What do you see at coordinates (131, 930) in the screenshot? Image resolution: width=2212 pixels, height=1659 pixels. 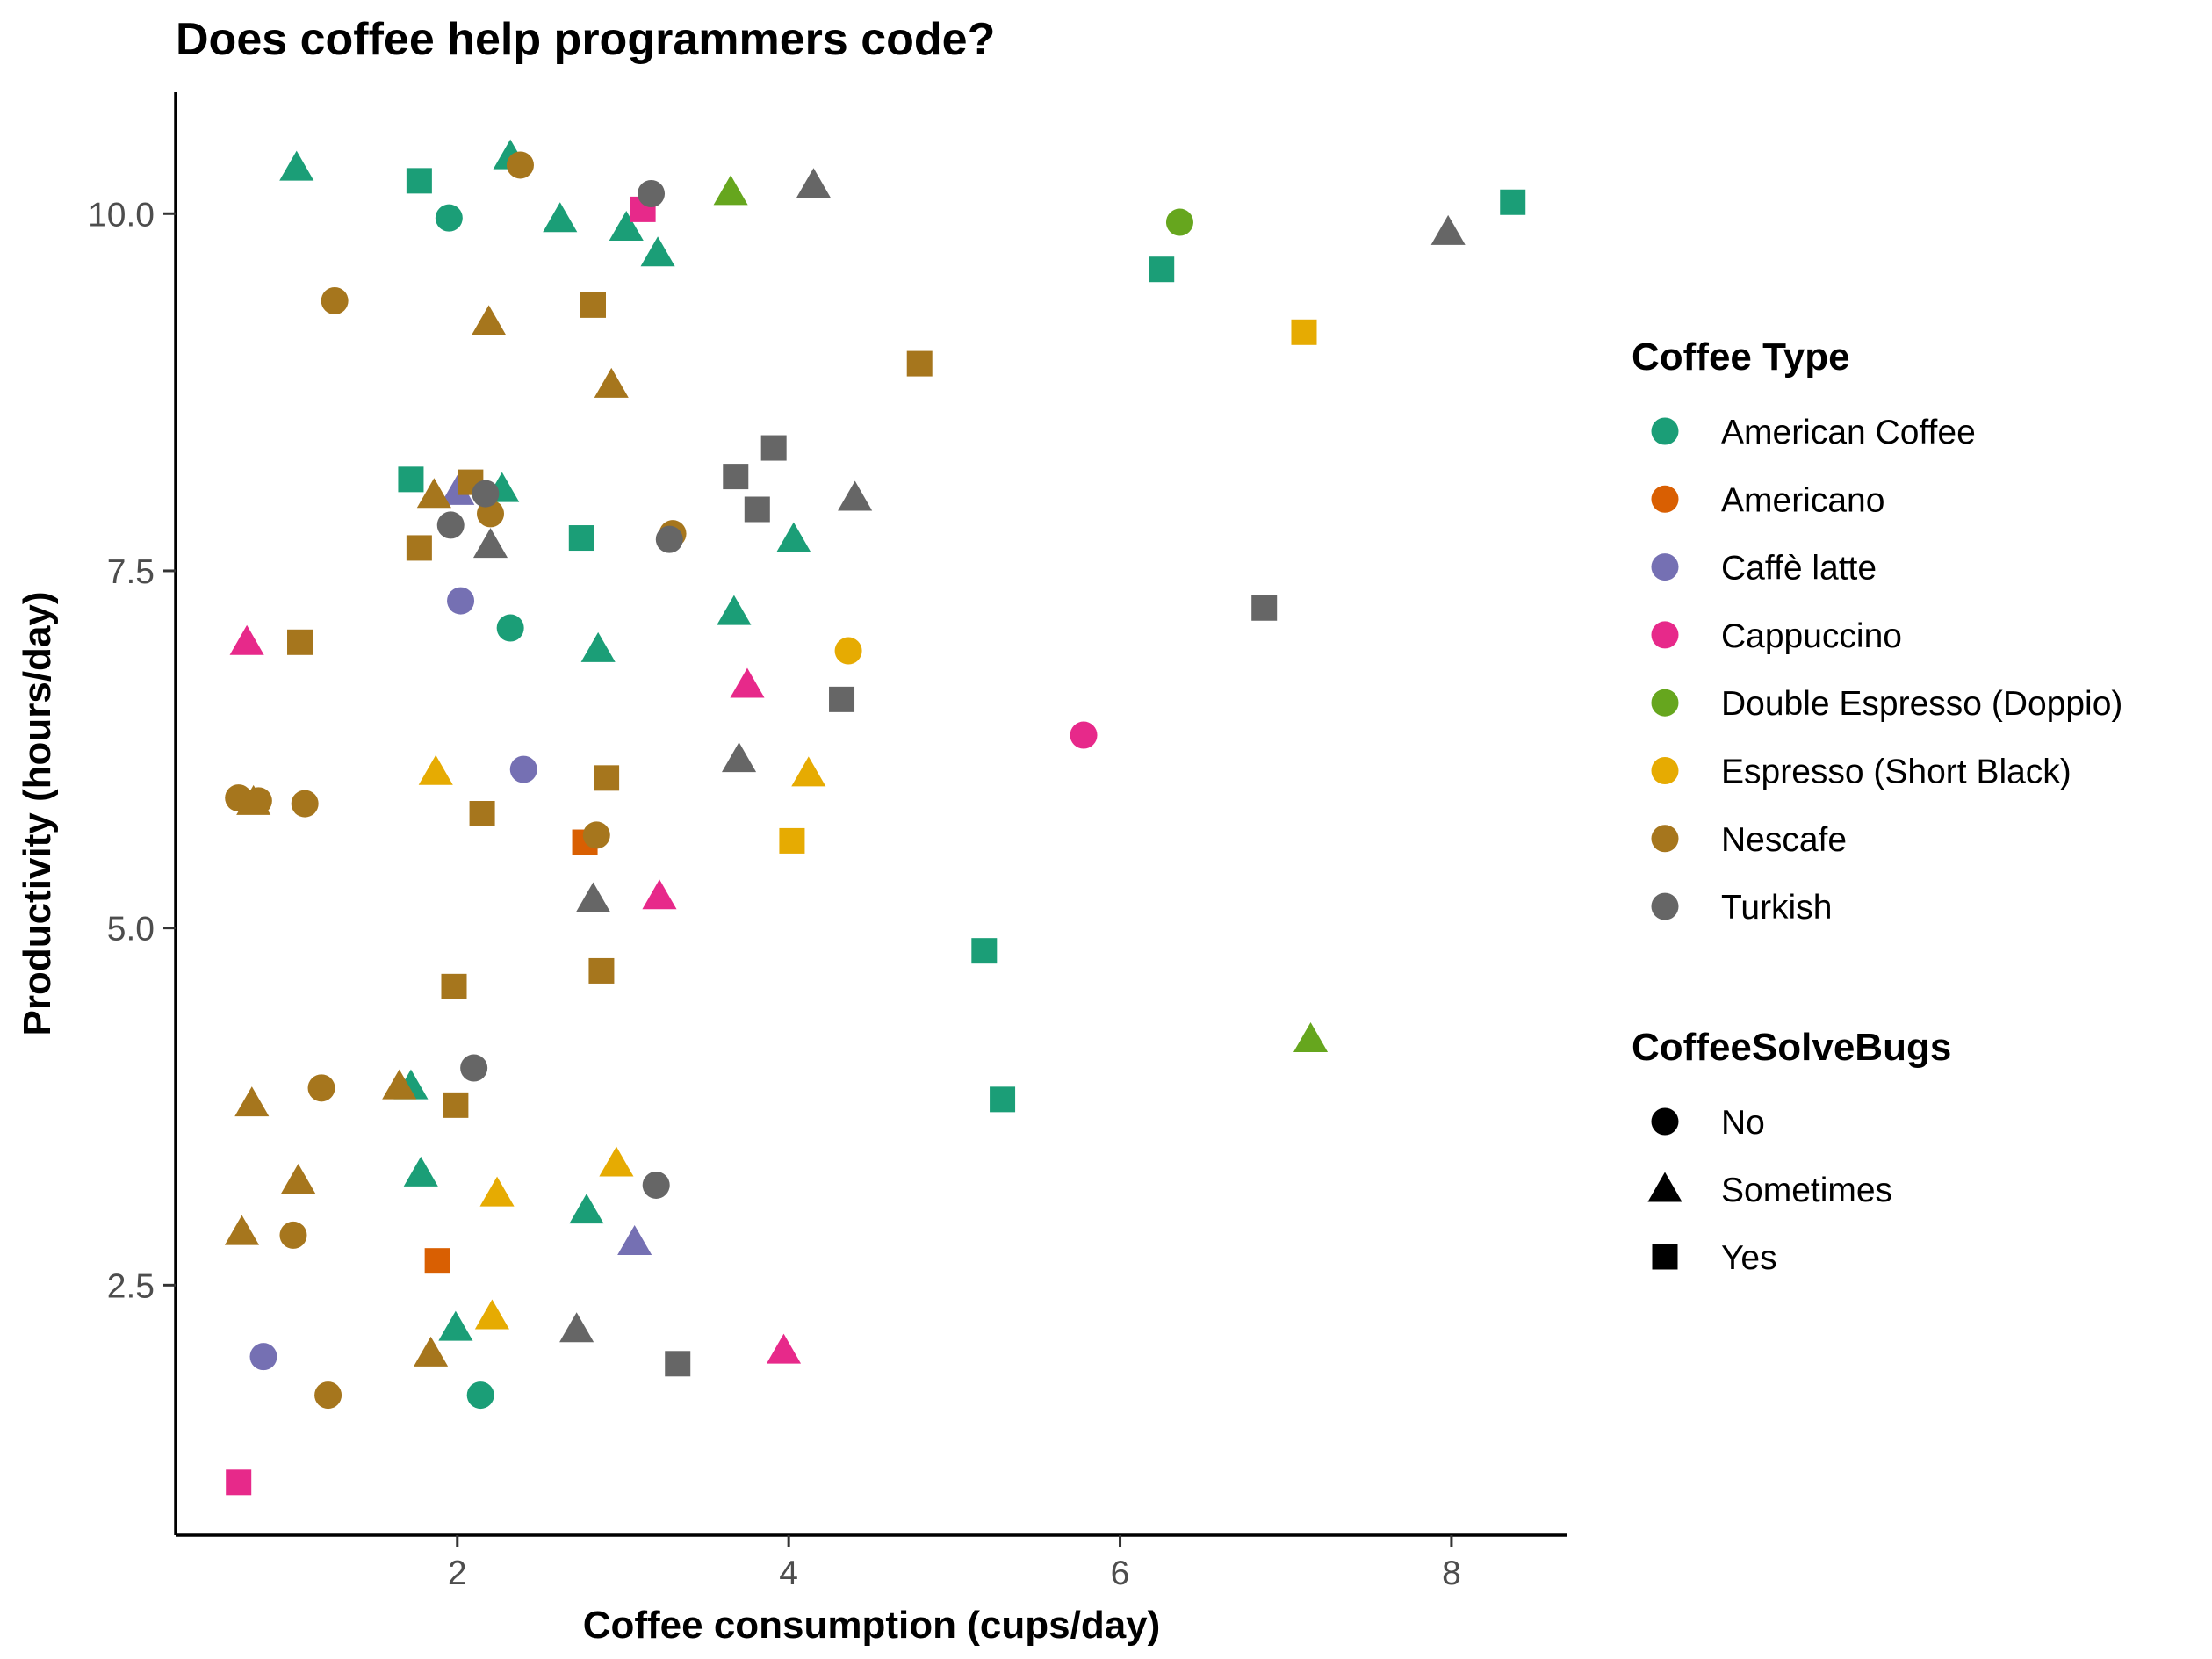 I see `y-tick-label: 5.0` at bounding box center [131, 930].